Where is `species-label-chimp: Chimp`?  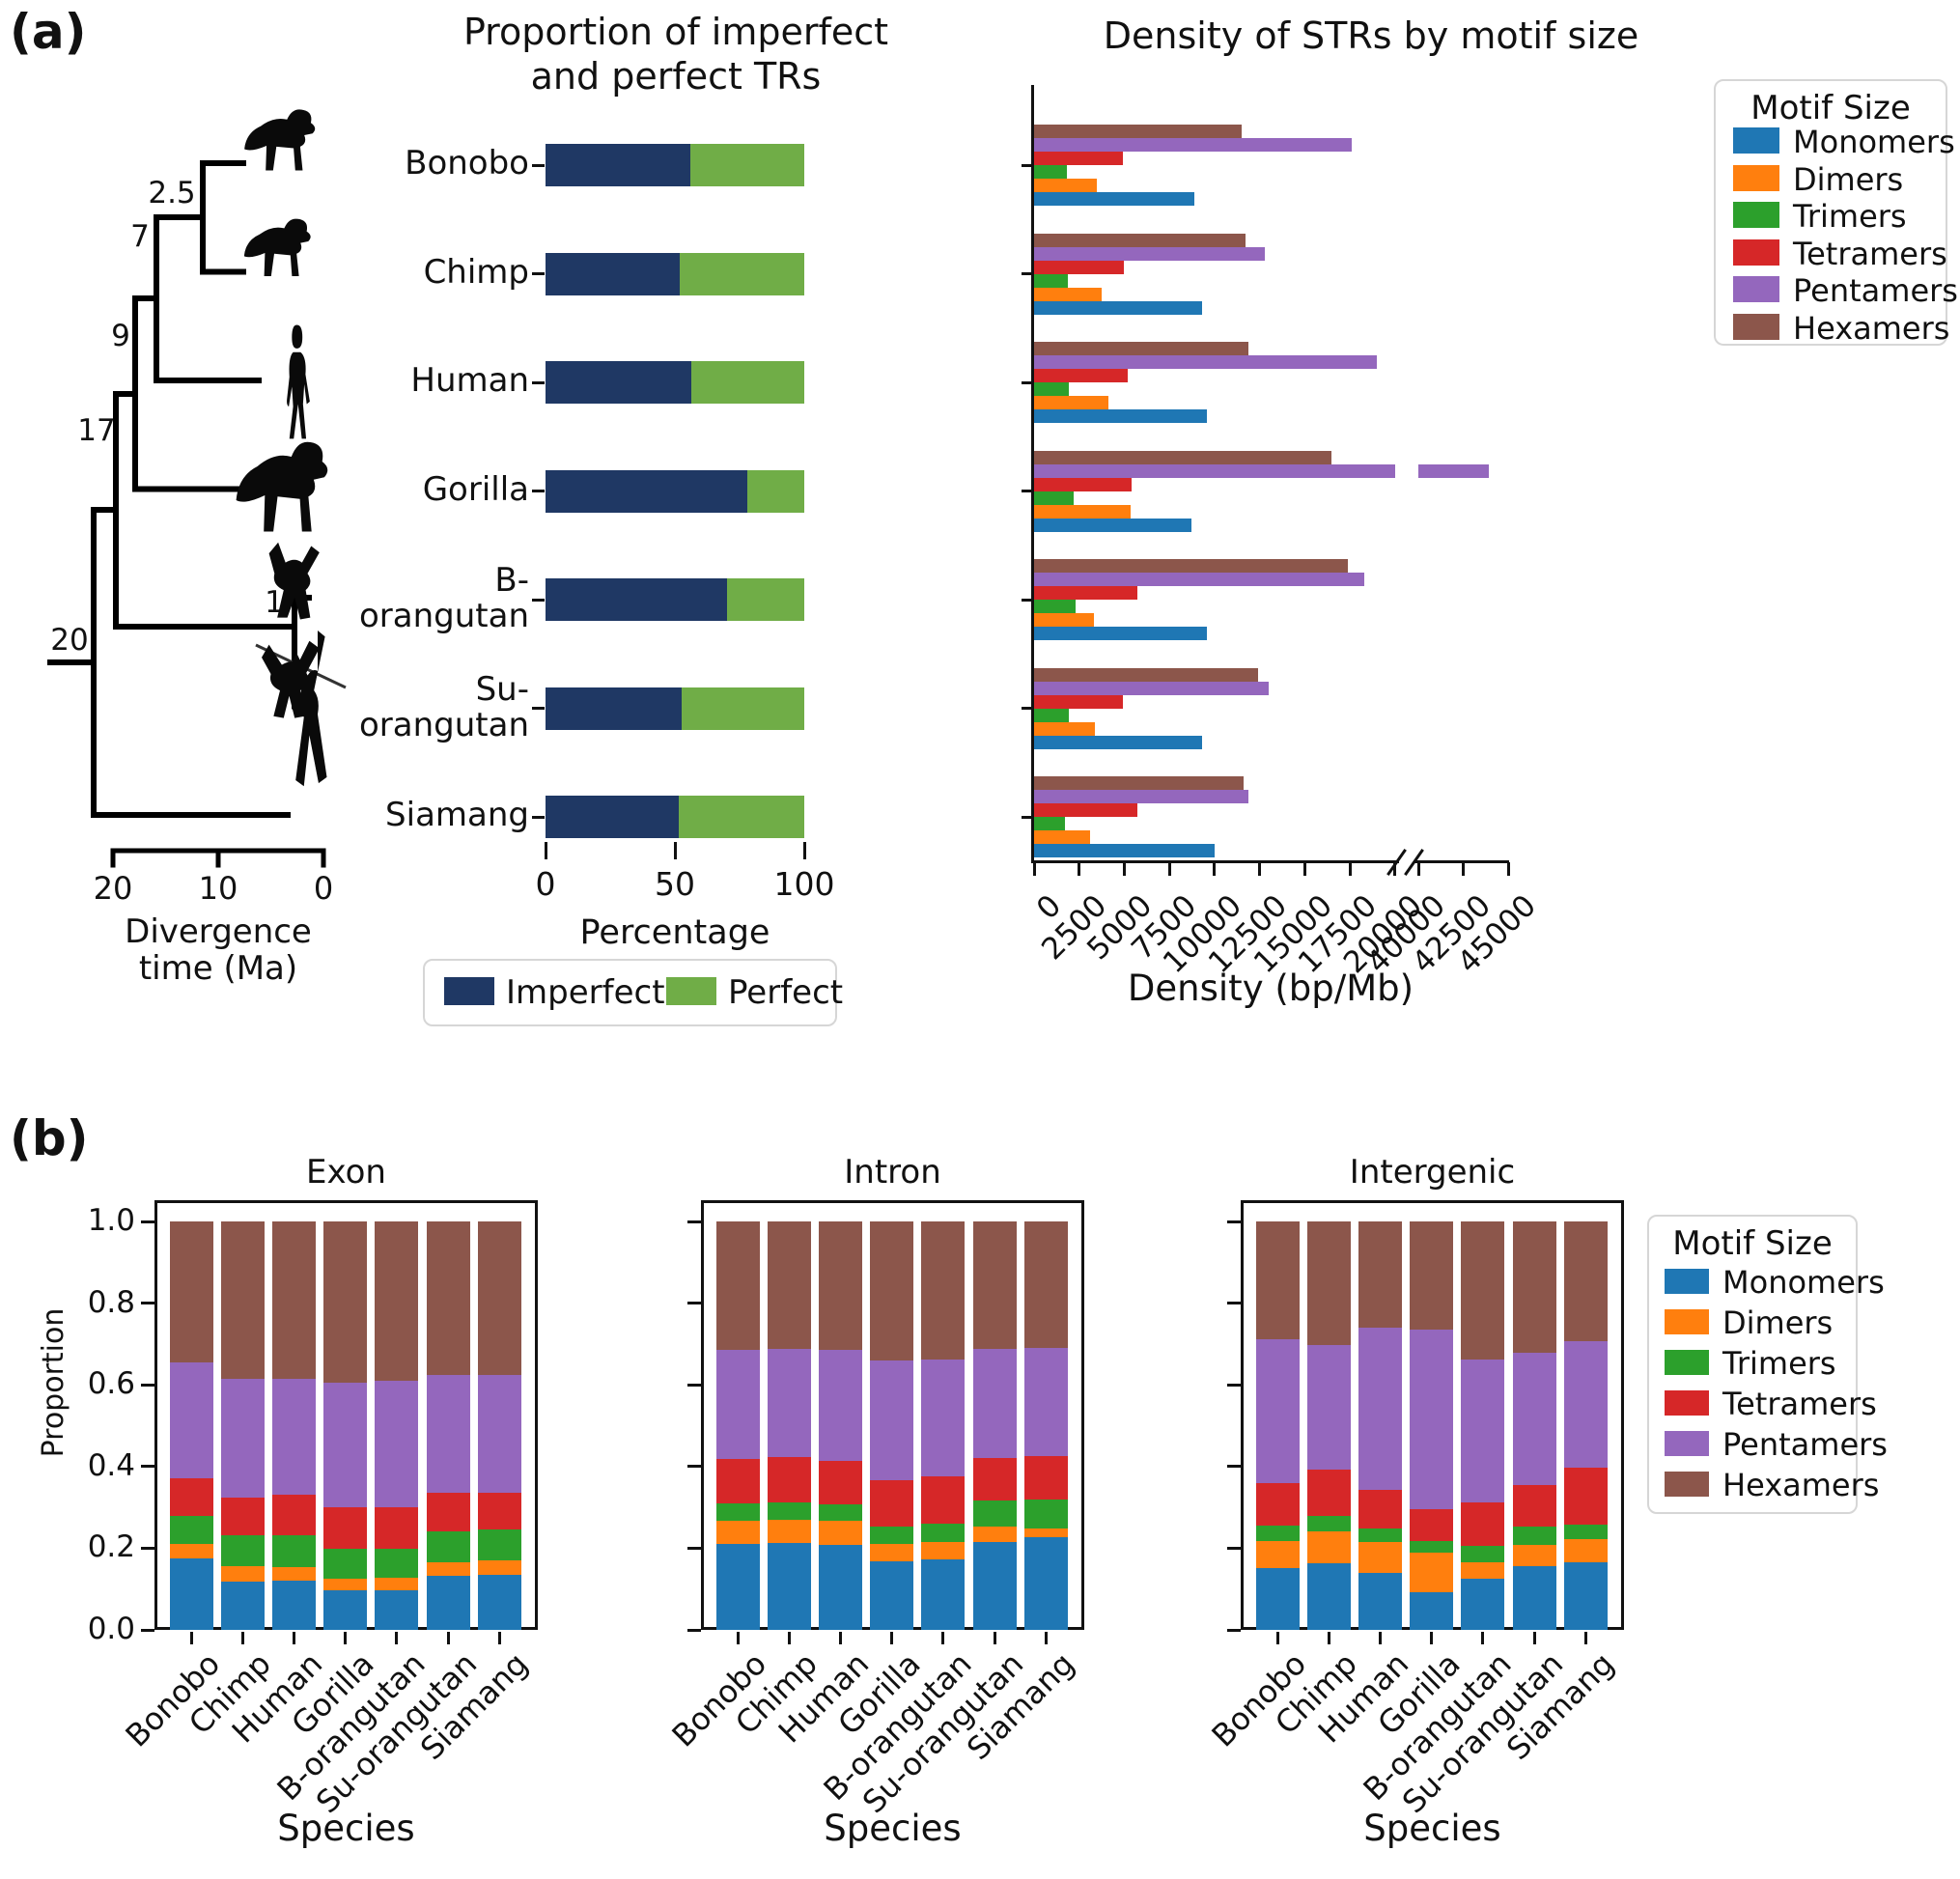 species-label-chimp: Chimp is located at coordinates (476, 272).